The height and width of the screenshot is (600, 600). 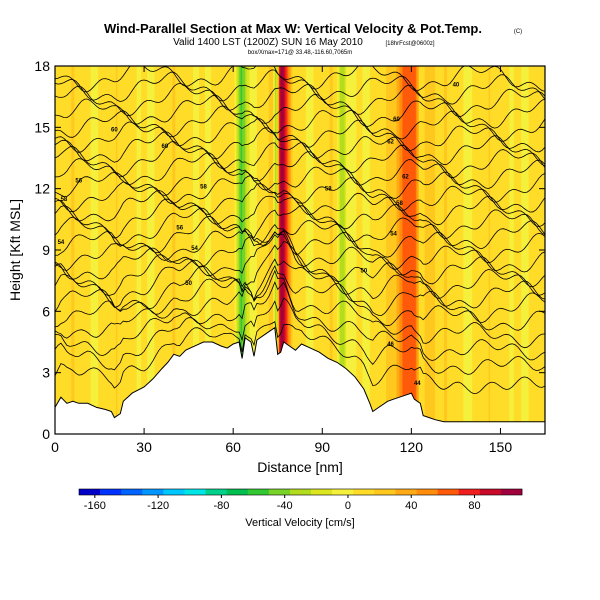 What do you see at coordinates (144, 447) in the screenshot?
I see `x-tick-label: 30` at bounding box center [144, 447].